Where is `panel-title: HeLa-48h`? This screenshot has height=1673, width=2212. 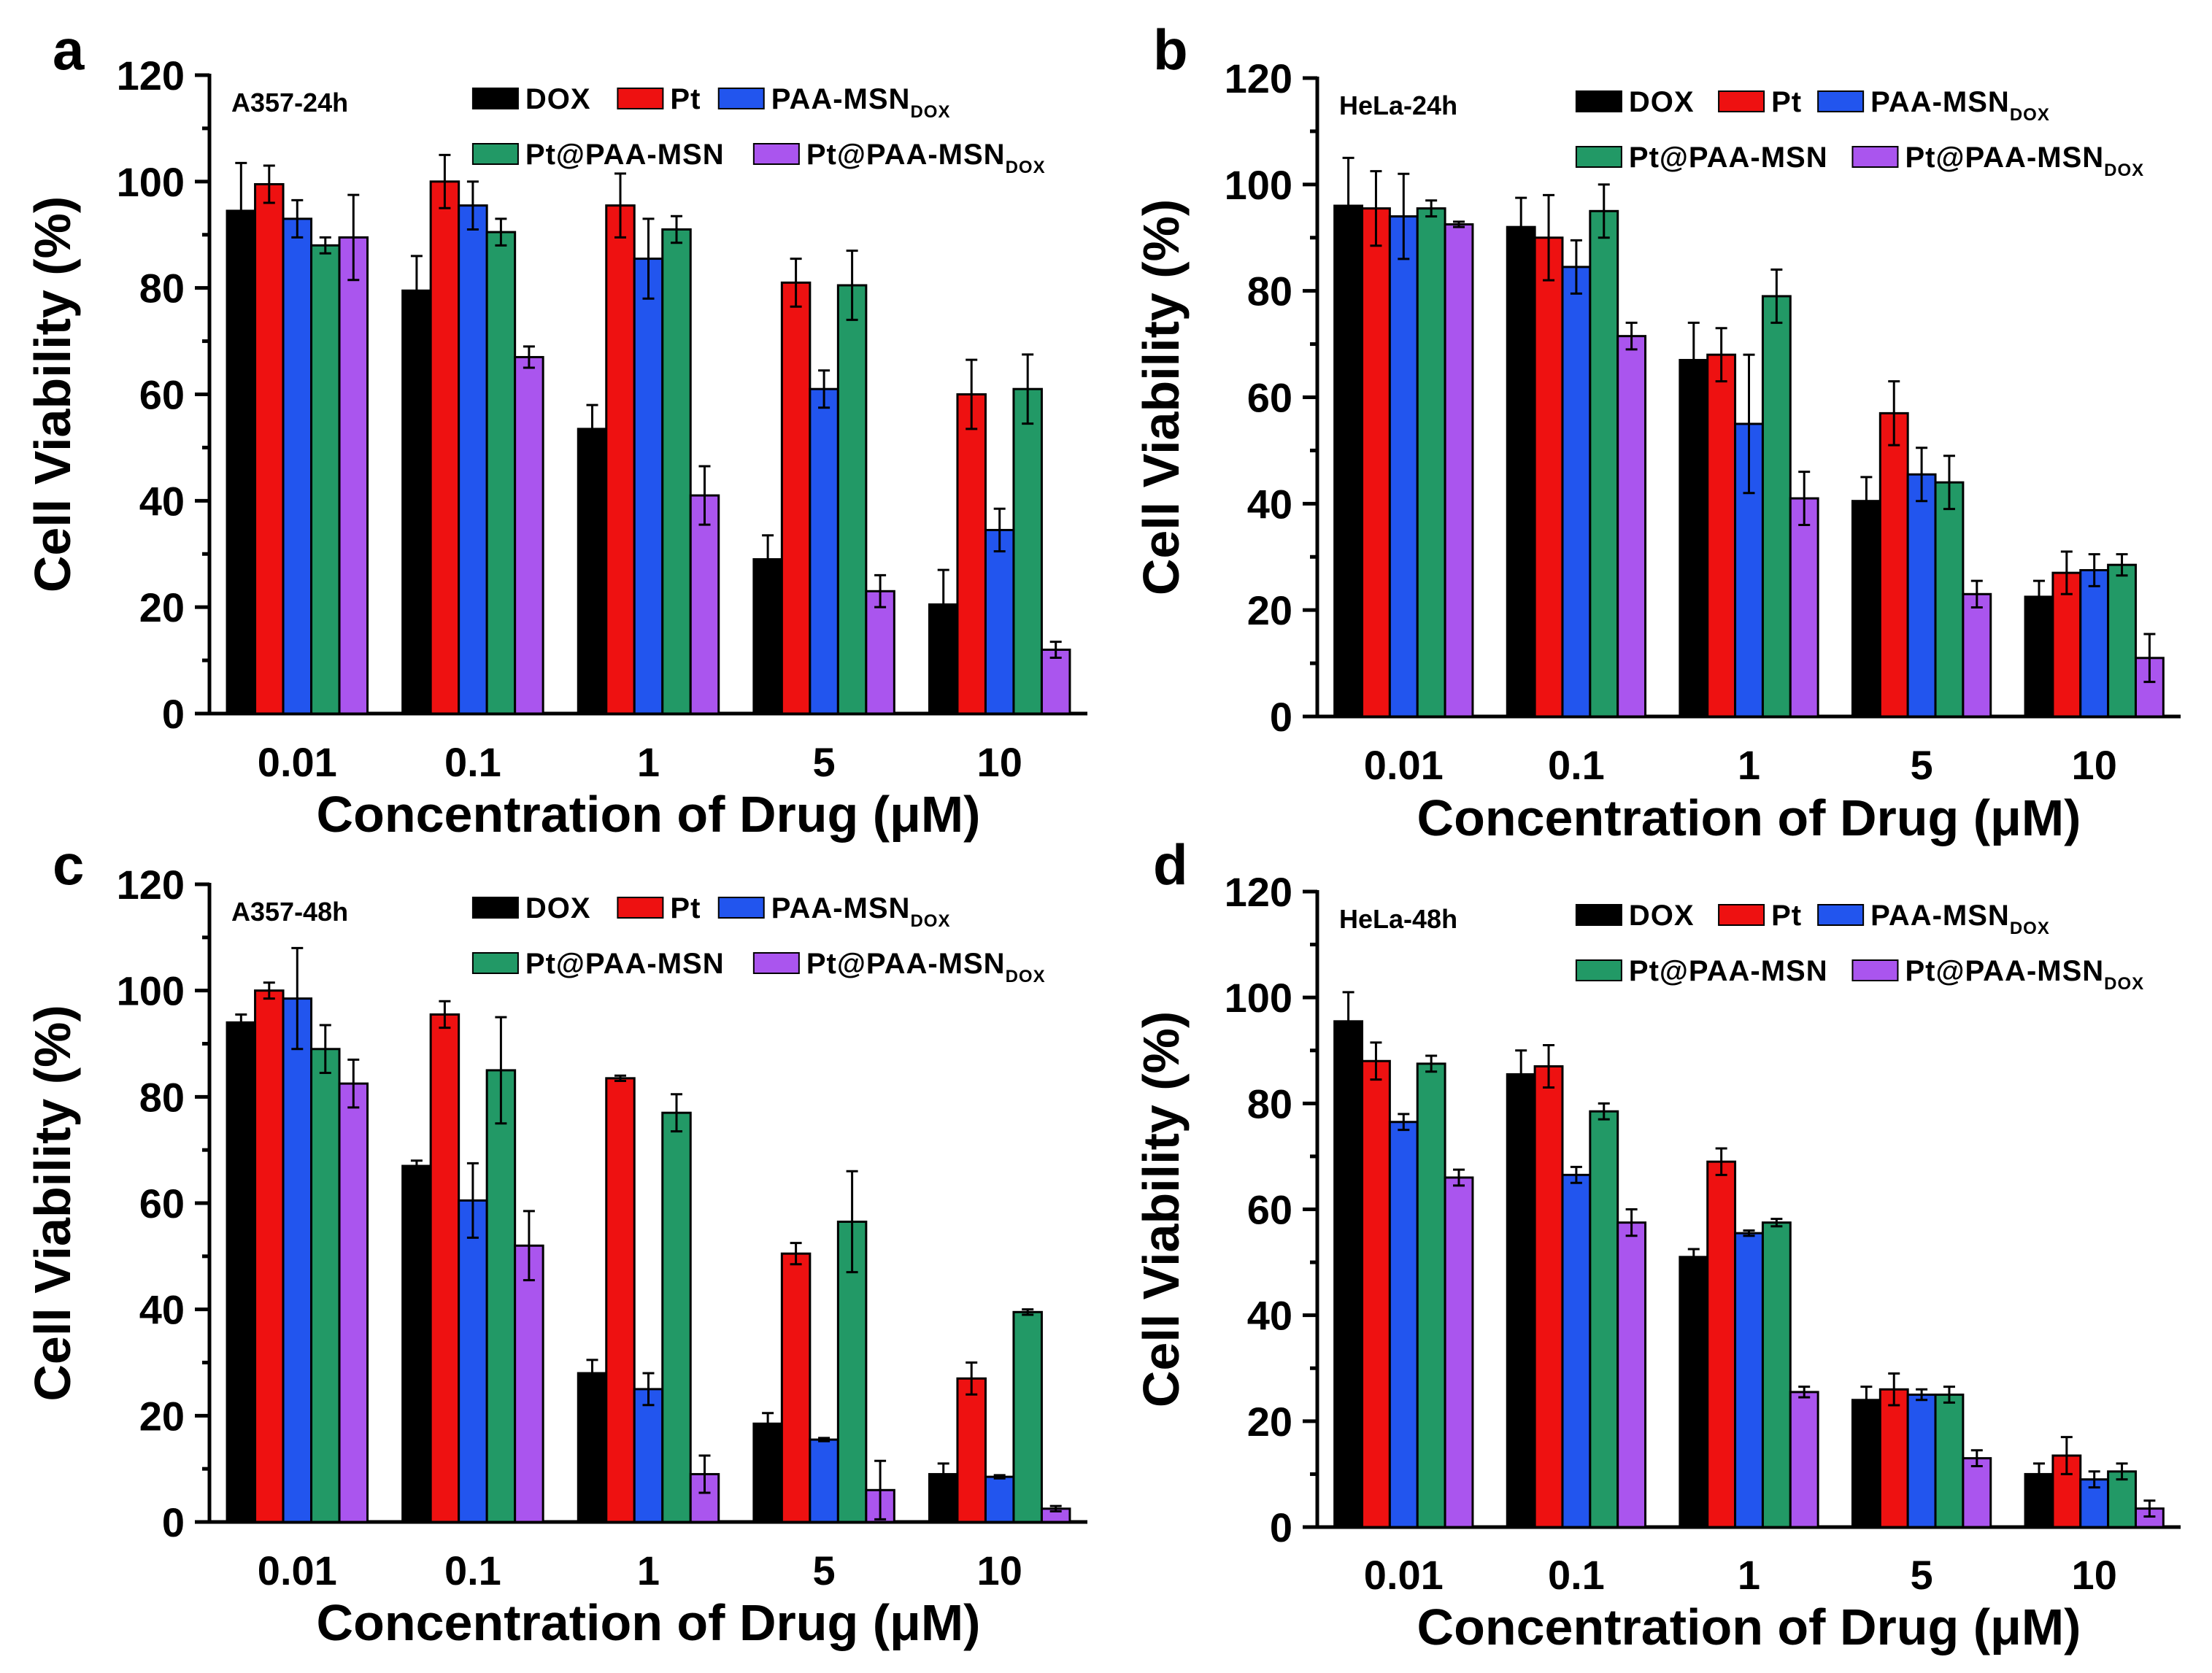 panel-title: HeLa-48h is located at coordinates (1398, 919).